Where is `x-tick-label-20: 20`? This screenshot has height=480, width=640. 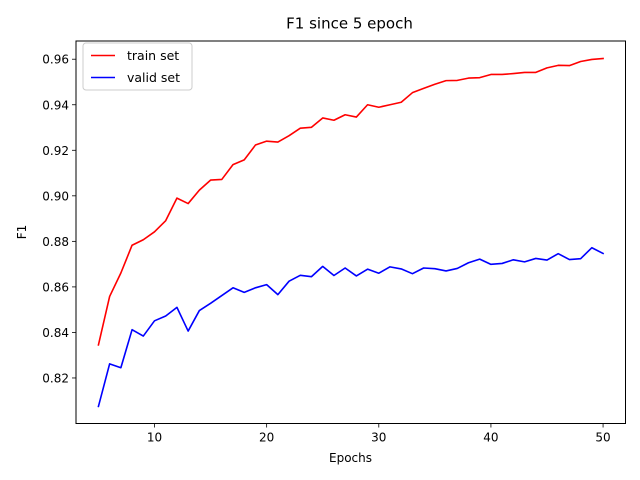
x-tick-label-20: 20 is located at coordinates (266, 438).